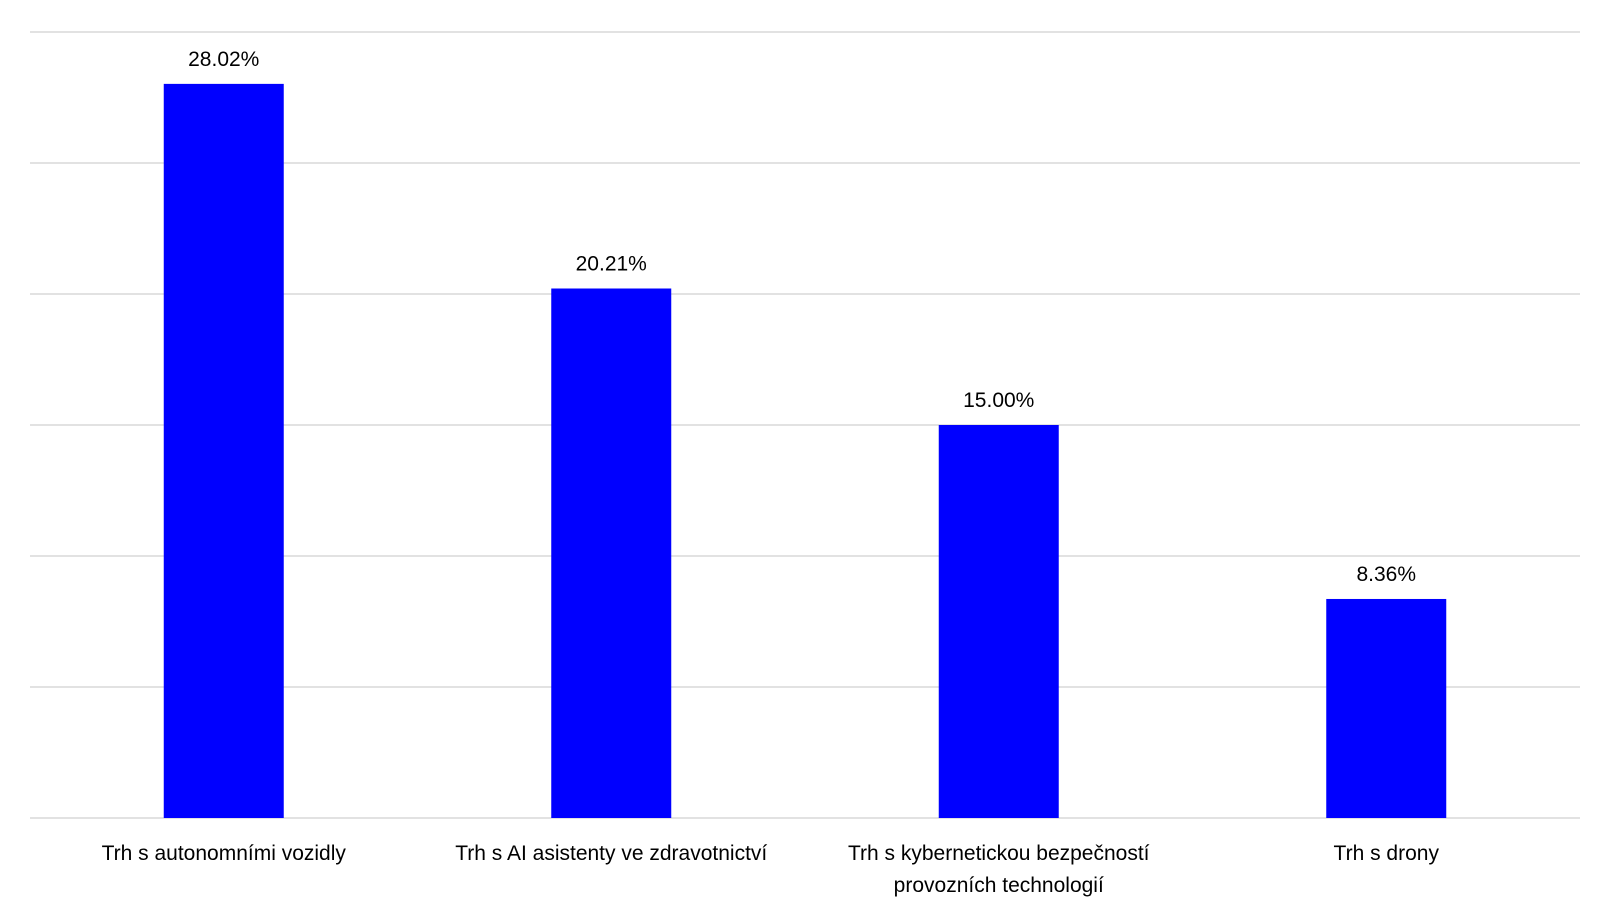 Image resolution: width=1600 pixels, height=915 pixels. I want to click on category-label: Trh s kybernetickou bezpečností, so click(999, 853).